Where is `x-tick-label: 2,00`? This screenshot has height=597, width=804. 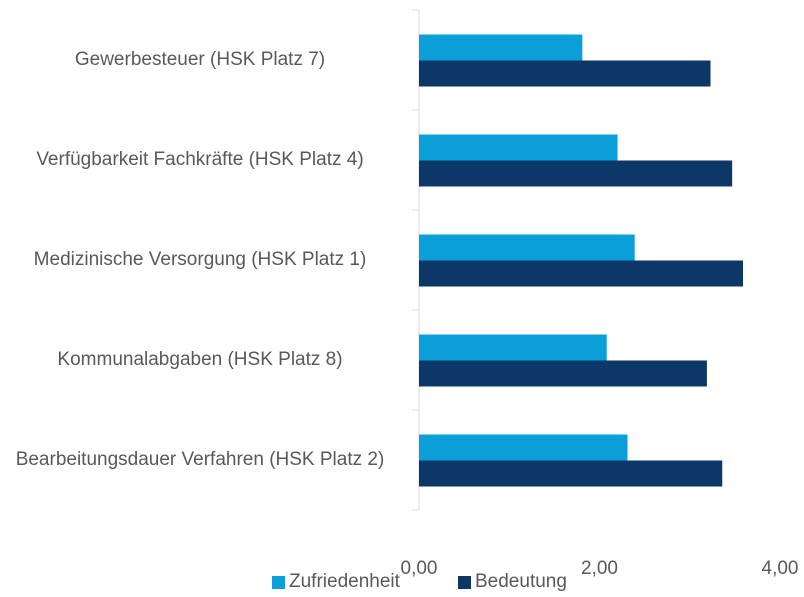
x-tick-label: 2,00 is located at coordinates (599, 568).